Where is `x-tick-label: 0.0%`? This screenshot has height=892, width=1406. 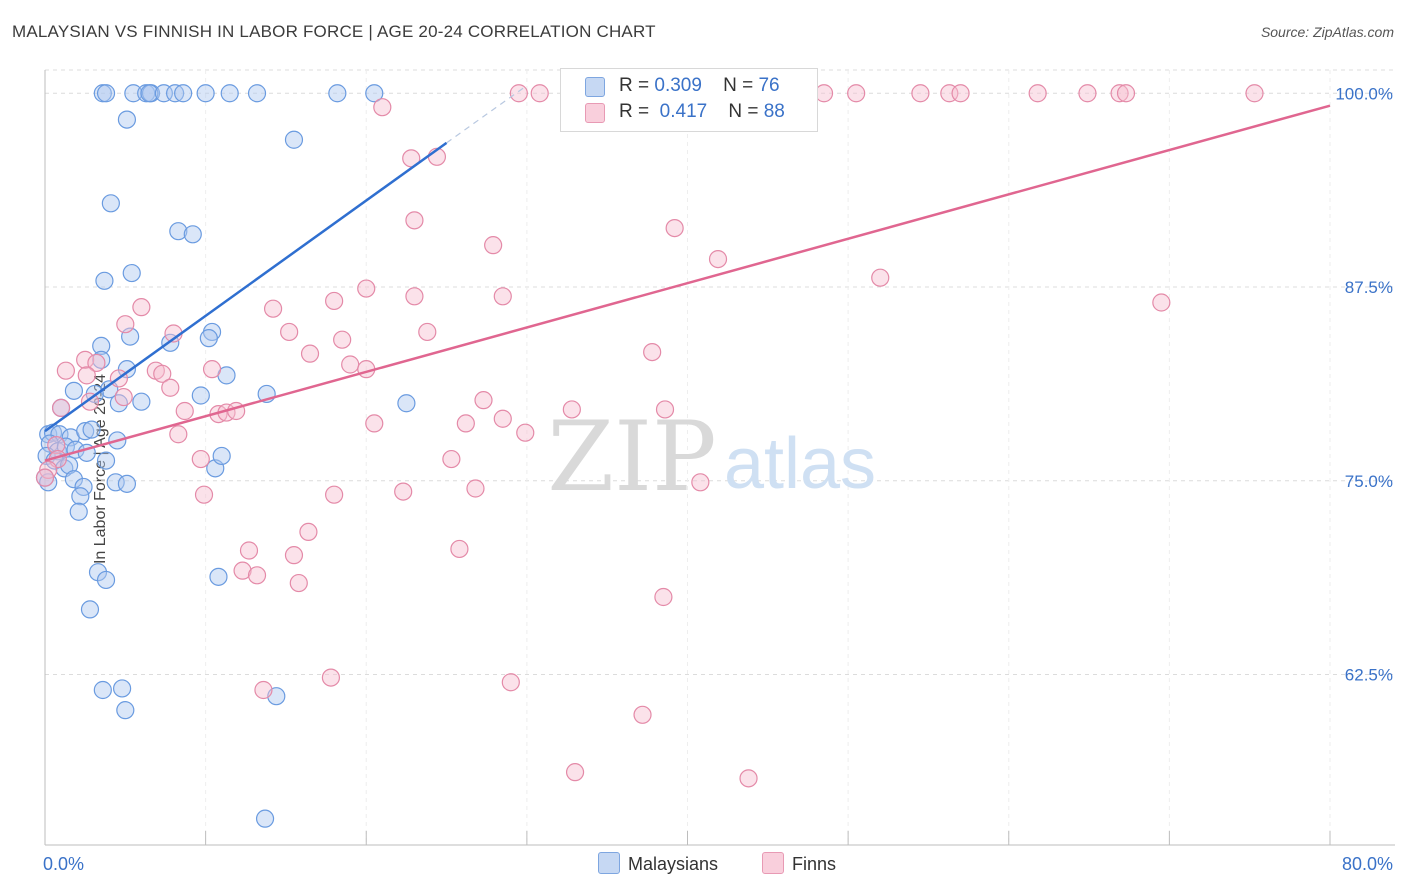
x-tick-label: 0.0% is located at coordinates (63, 864).